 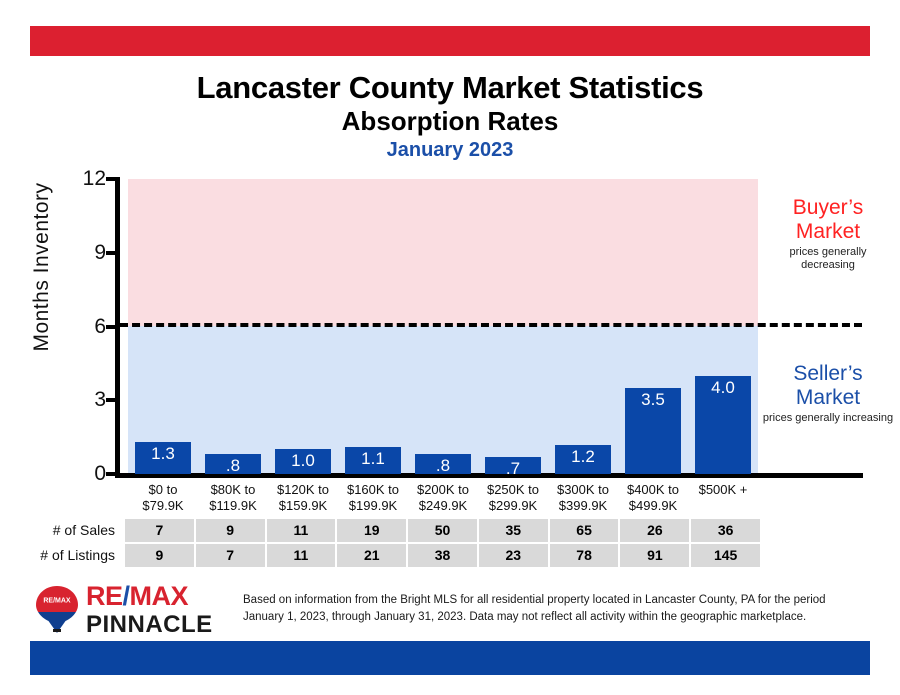 I want to click on table-cell: 50, so click(x=443, y=530).